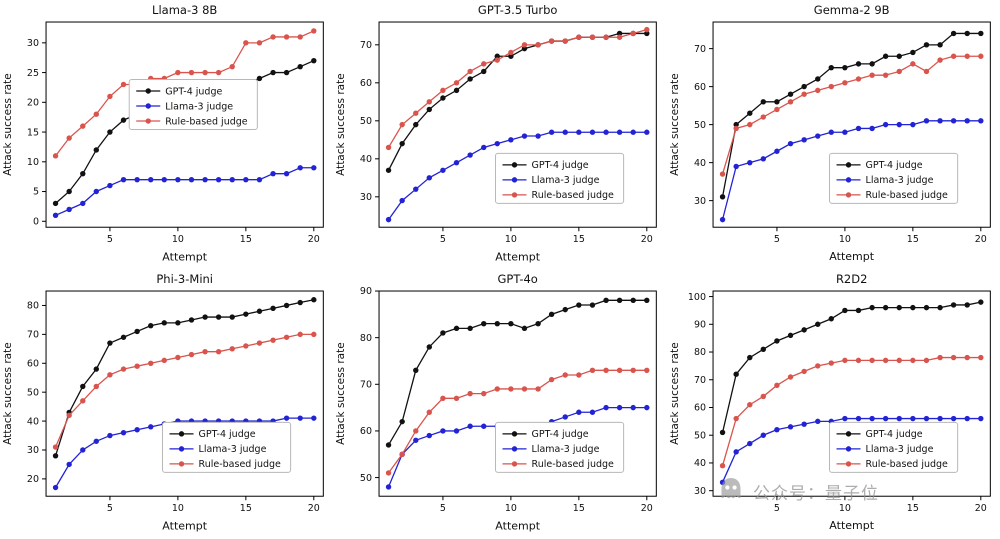 This screenshot has width=1000, height=539. I want to click on y-tick-label: 90, so click(700, 325).